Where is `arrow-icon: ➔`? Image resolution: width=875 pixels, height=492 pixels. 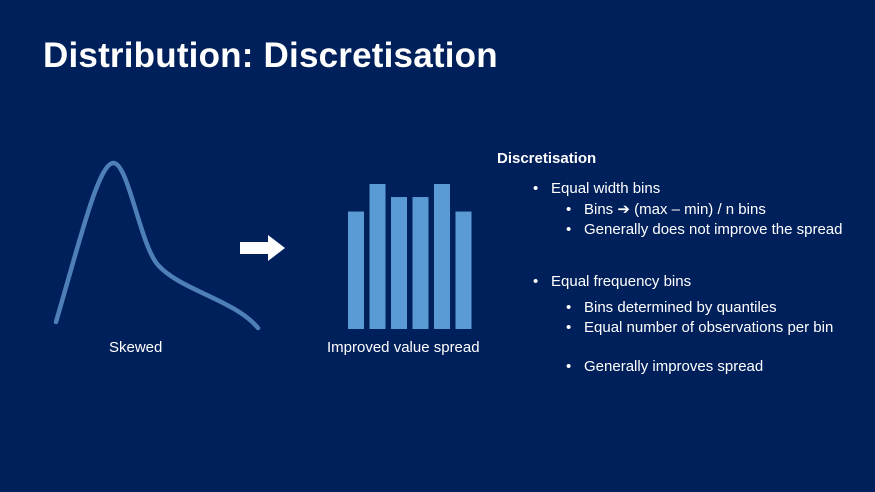
arrow-icon: ➔ is located at coordinates (623, 209).